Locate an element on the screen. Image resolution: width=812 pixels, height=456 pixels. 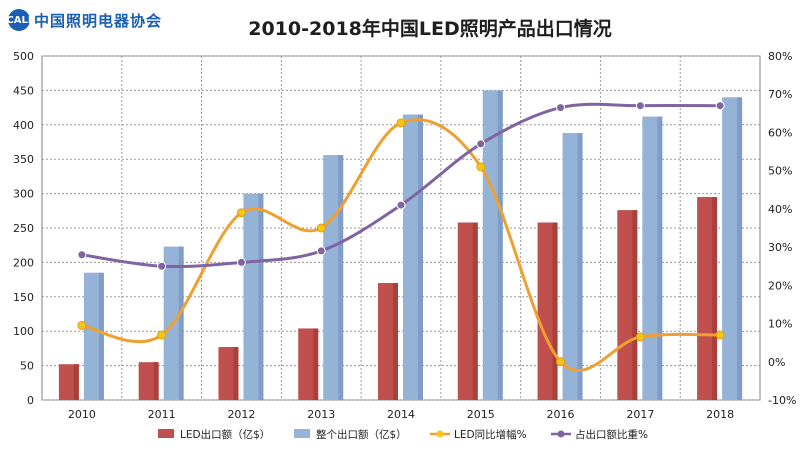
legend-label: LED同比增幅% is located at coordinates (490, 434).